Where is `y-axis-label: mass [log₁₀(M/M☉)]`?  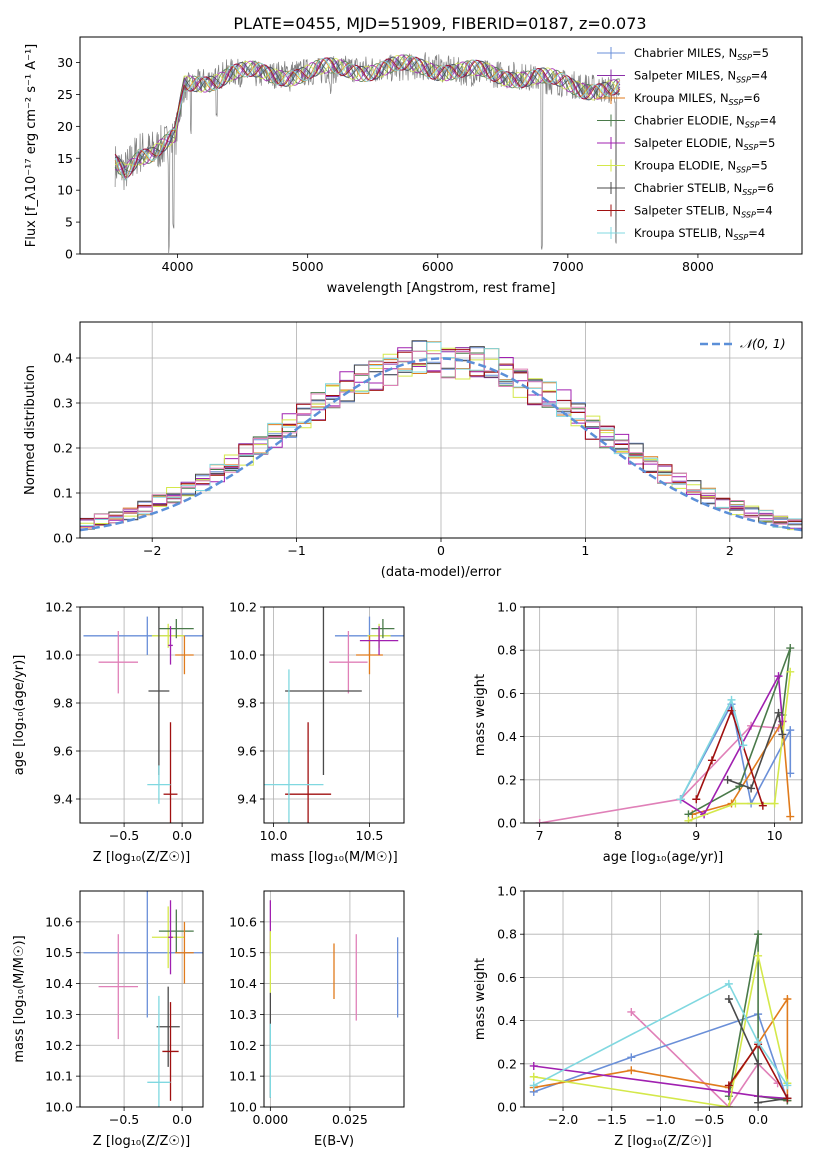
y-axis-label: mass [log₁₀(M/M☉)] is located at coordinates (19, 998).